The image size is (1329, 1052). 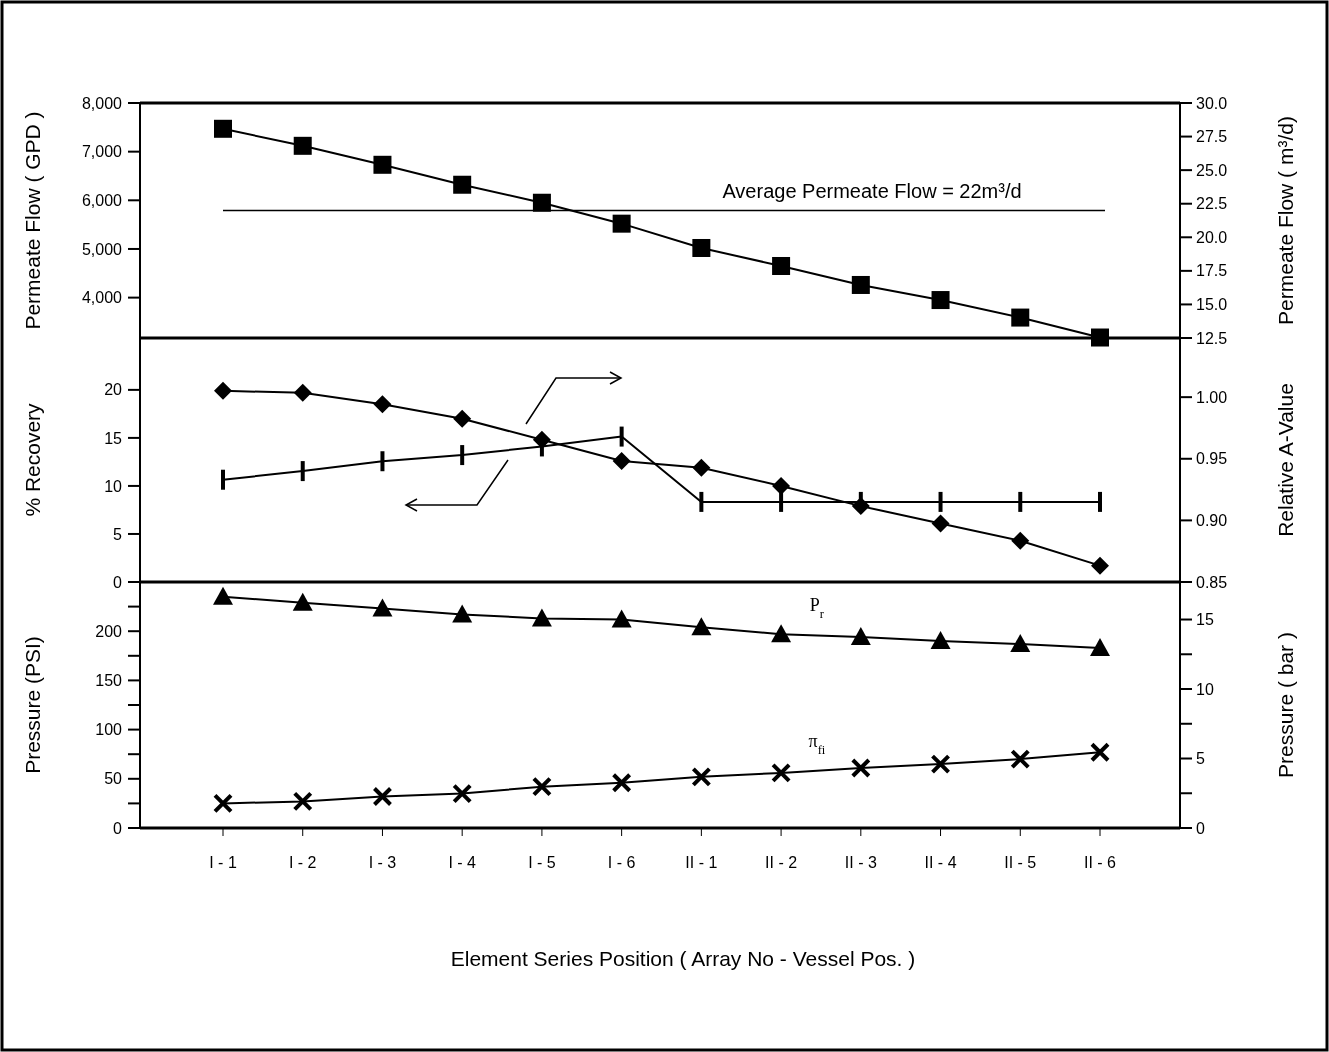 I want to click on y2-tick-label: 17.5, so click(x=1212, y=271).